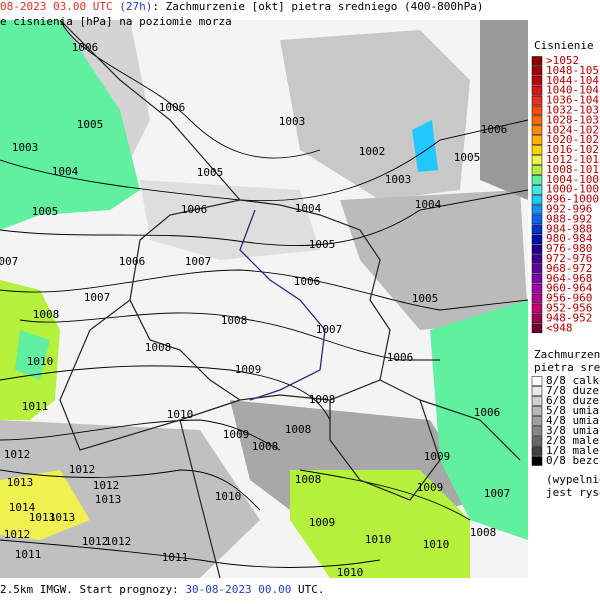 This screenshot has height=604, width=600. I want to click on legend-label: <948, so click(559, 327).